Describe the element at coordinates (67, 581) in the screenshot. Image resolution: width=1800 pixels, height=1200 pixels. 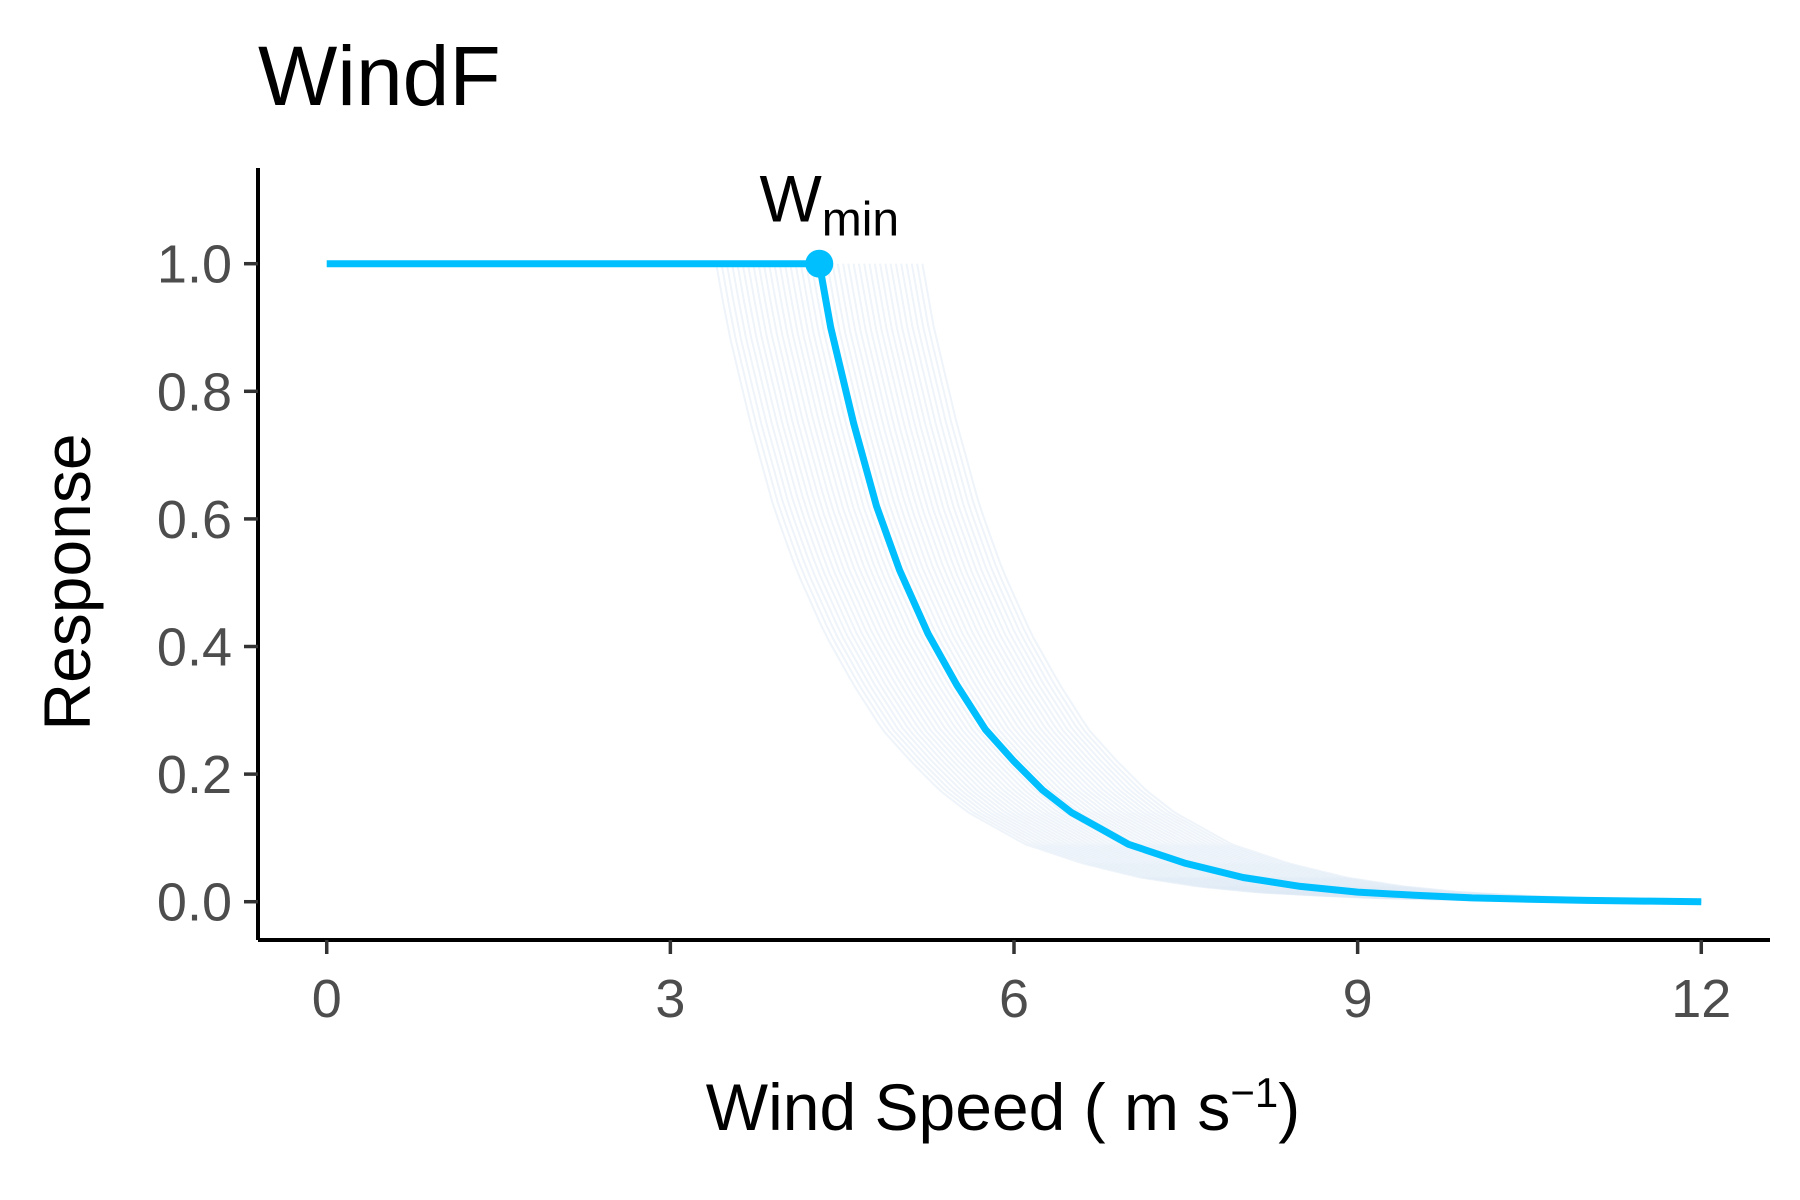
I see `y-axis-label: Response` at that location.